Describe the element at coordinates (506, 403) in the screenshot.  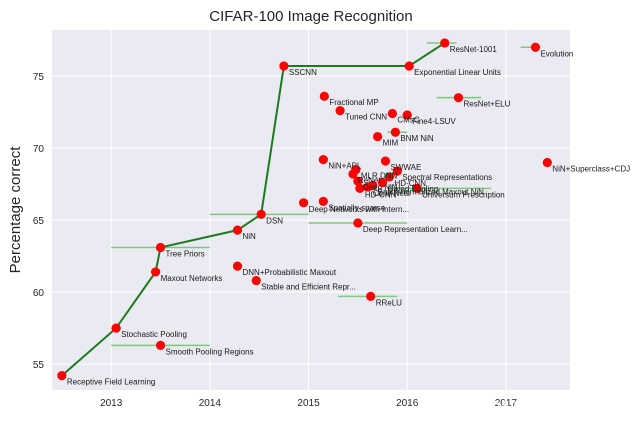
I see `x-tick-label: 2017` at that location.